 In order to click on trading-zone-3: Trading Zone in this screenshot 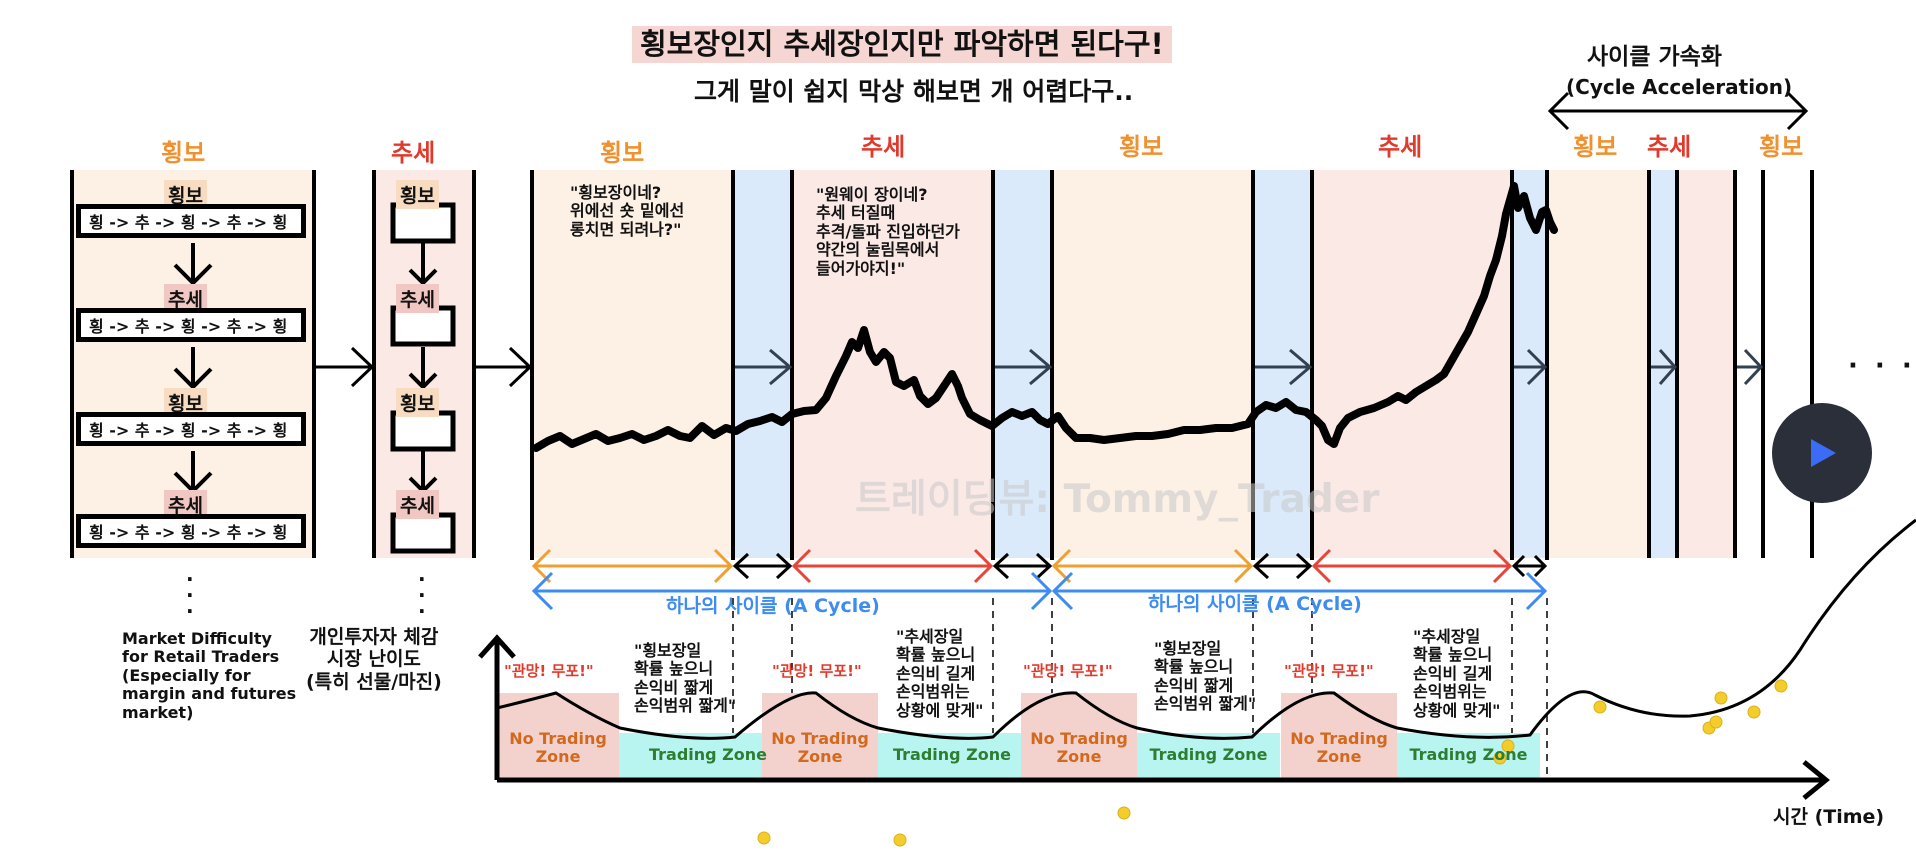, I will do `click(1208, 754)`.